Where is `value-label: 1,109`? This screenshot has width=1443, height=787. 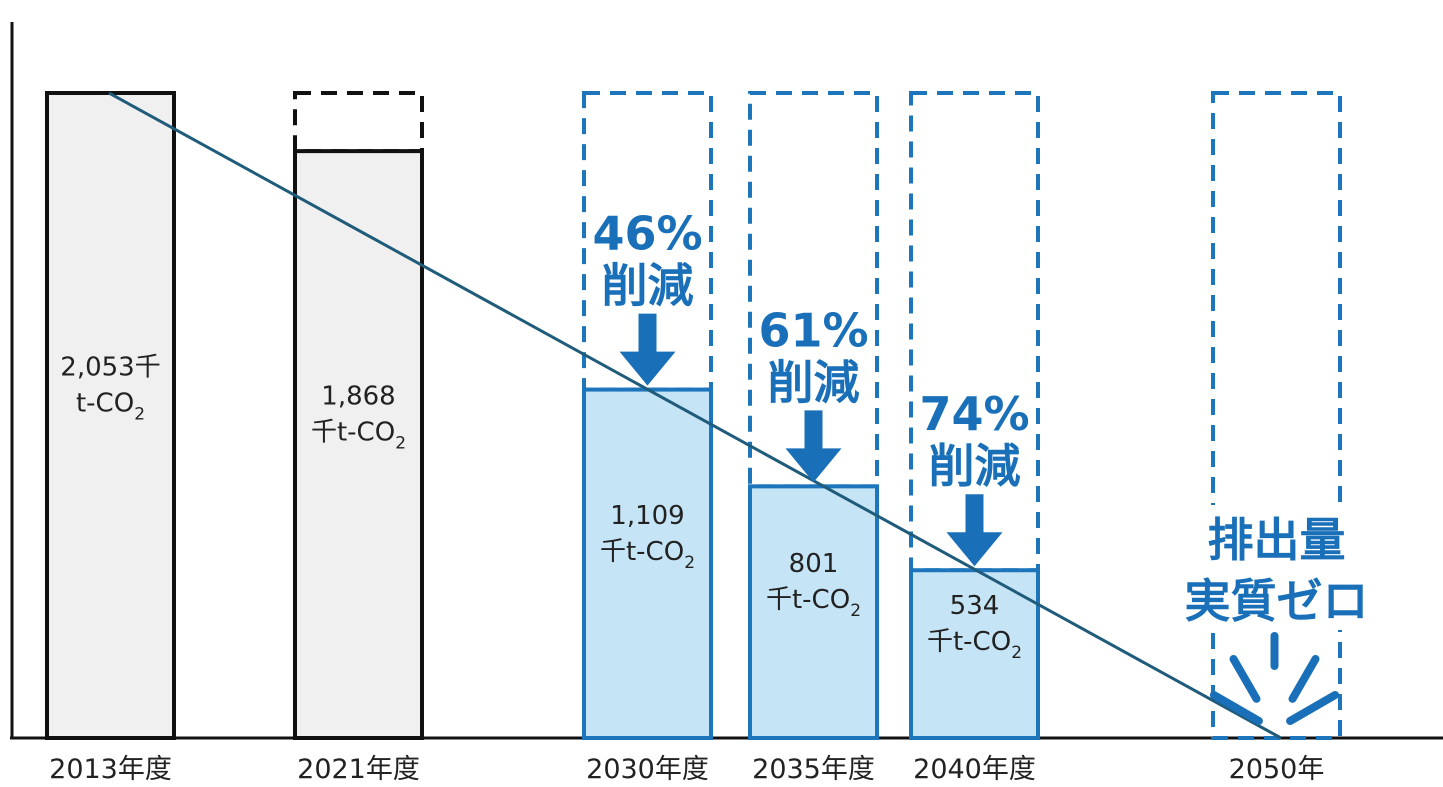 value-label: 1,109 is located at coordinates (647, 516).